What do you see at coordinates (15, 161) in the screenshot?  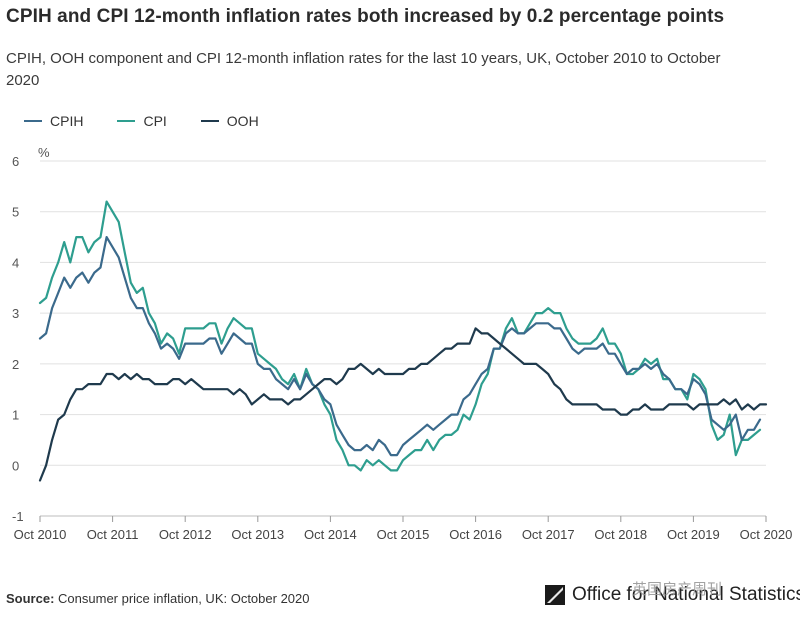 I see `y-tick-label: 6` at bounding box center [15, 161].